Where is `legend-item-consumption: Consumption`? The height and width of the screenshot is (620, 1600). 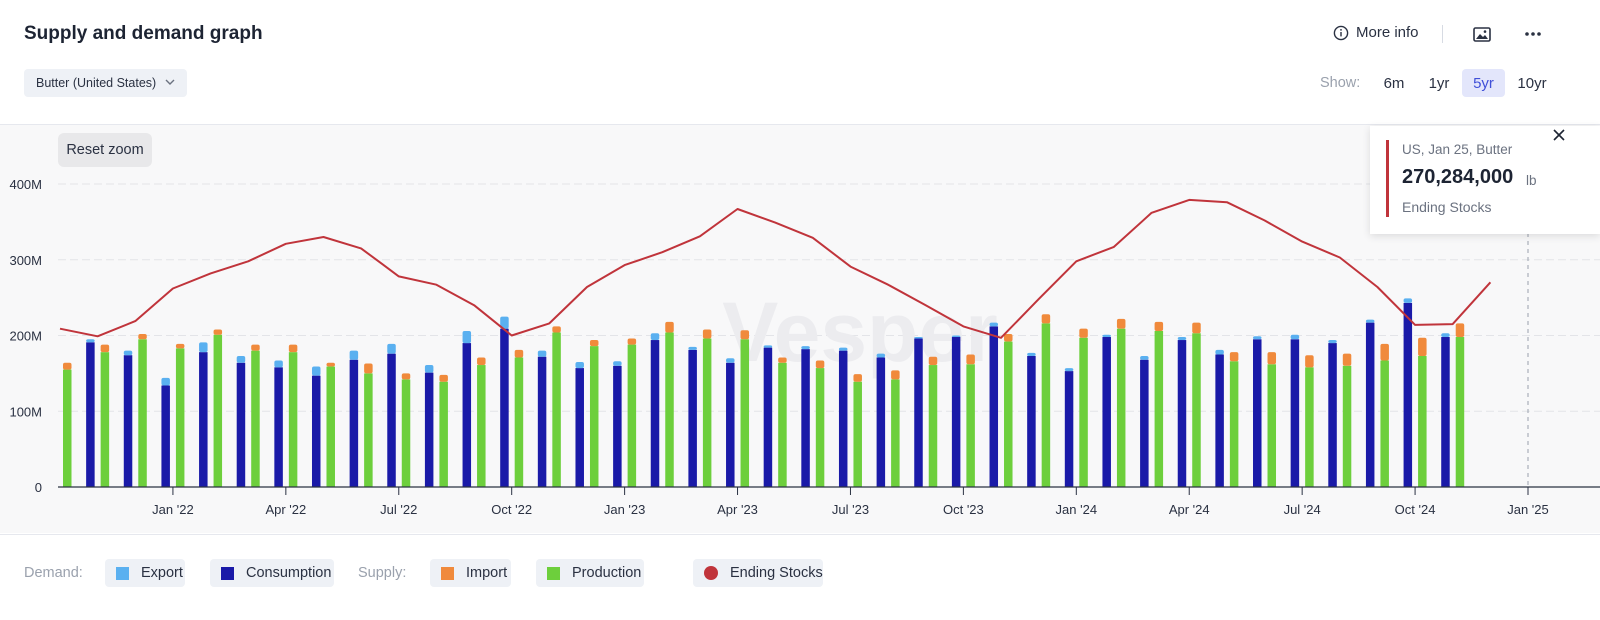
legend-item-consumption: Consumption is located at coordinates (272, 573).